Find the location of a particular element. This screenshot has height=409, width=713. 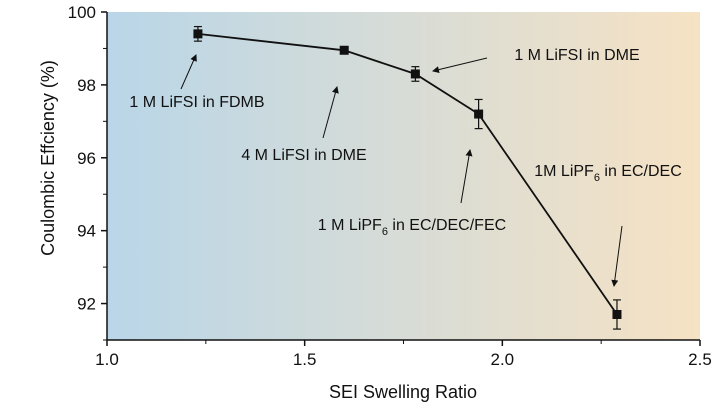

y-tick-label: 96 is located at coordinates (86, 158).